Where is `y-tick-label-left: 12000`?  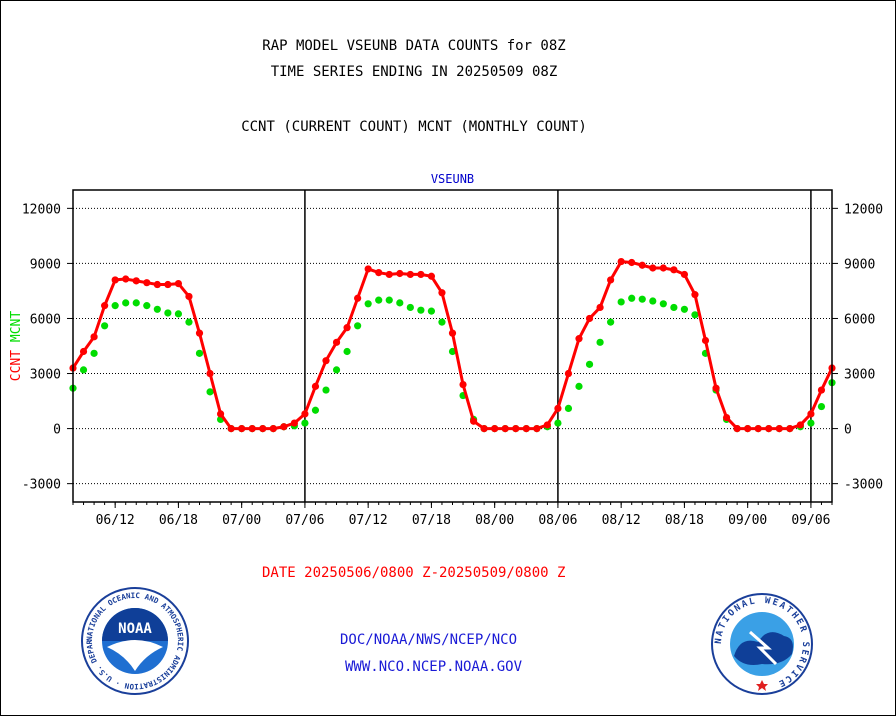 y-tick-label-left: 12000 is located at coordinates (41, 209).